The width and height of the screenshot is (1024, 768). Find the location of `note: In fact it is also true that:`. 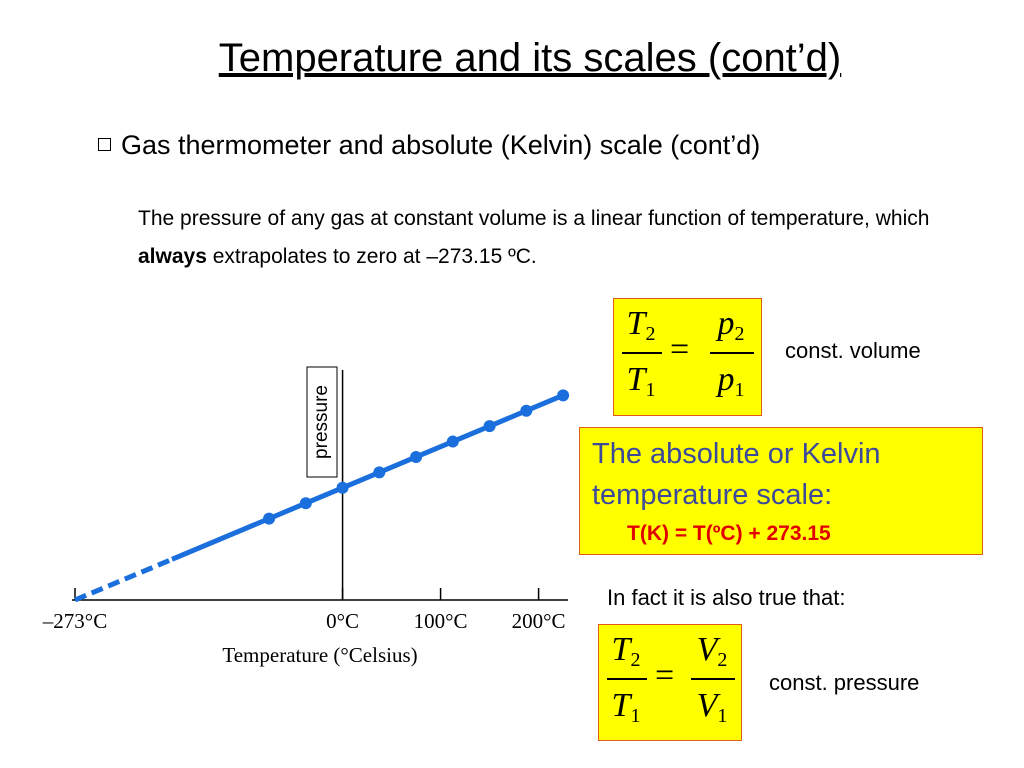

note: In fact it is also true that: is located at coordinates (726, 597).